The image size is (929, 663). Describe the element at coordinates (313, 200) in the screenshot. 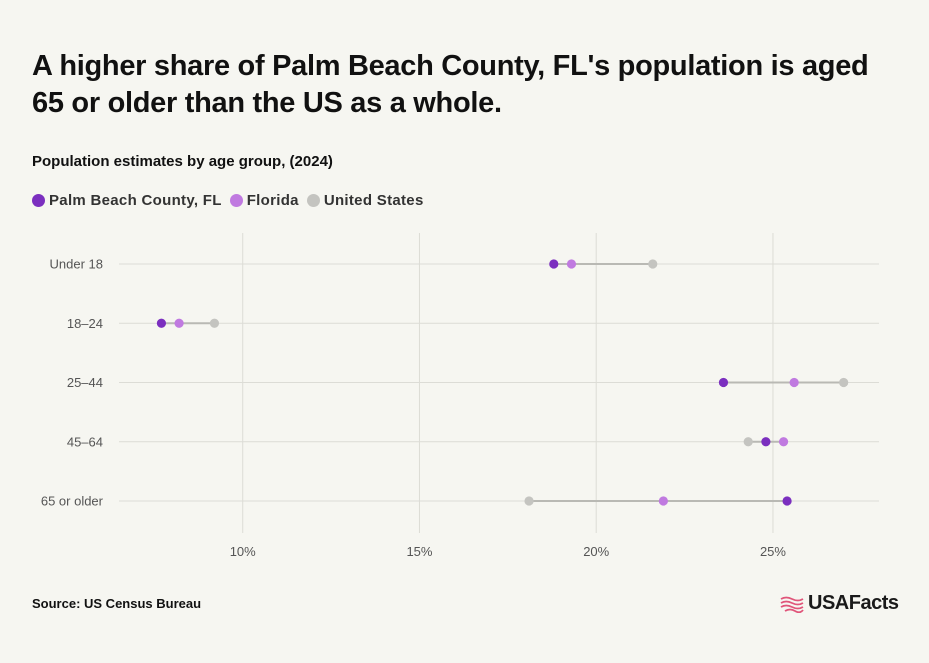

I see `legend-swatch-united-states` at that location.